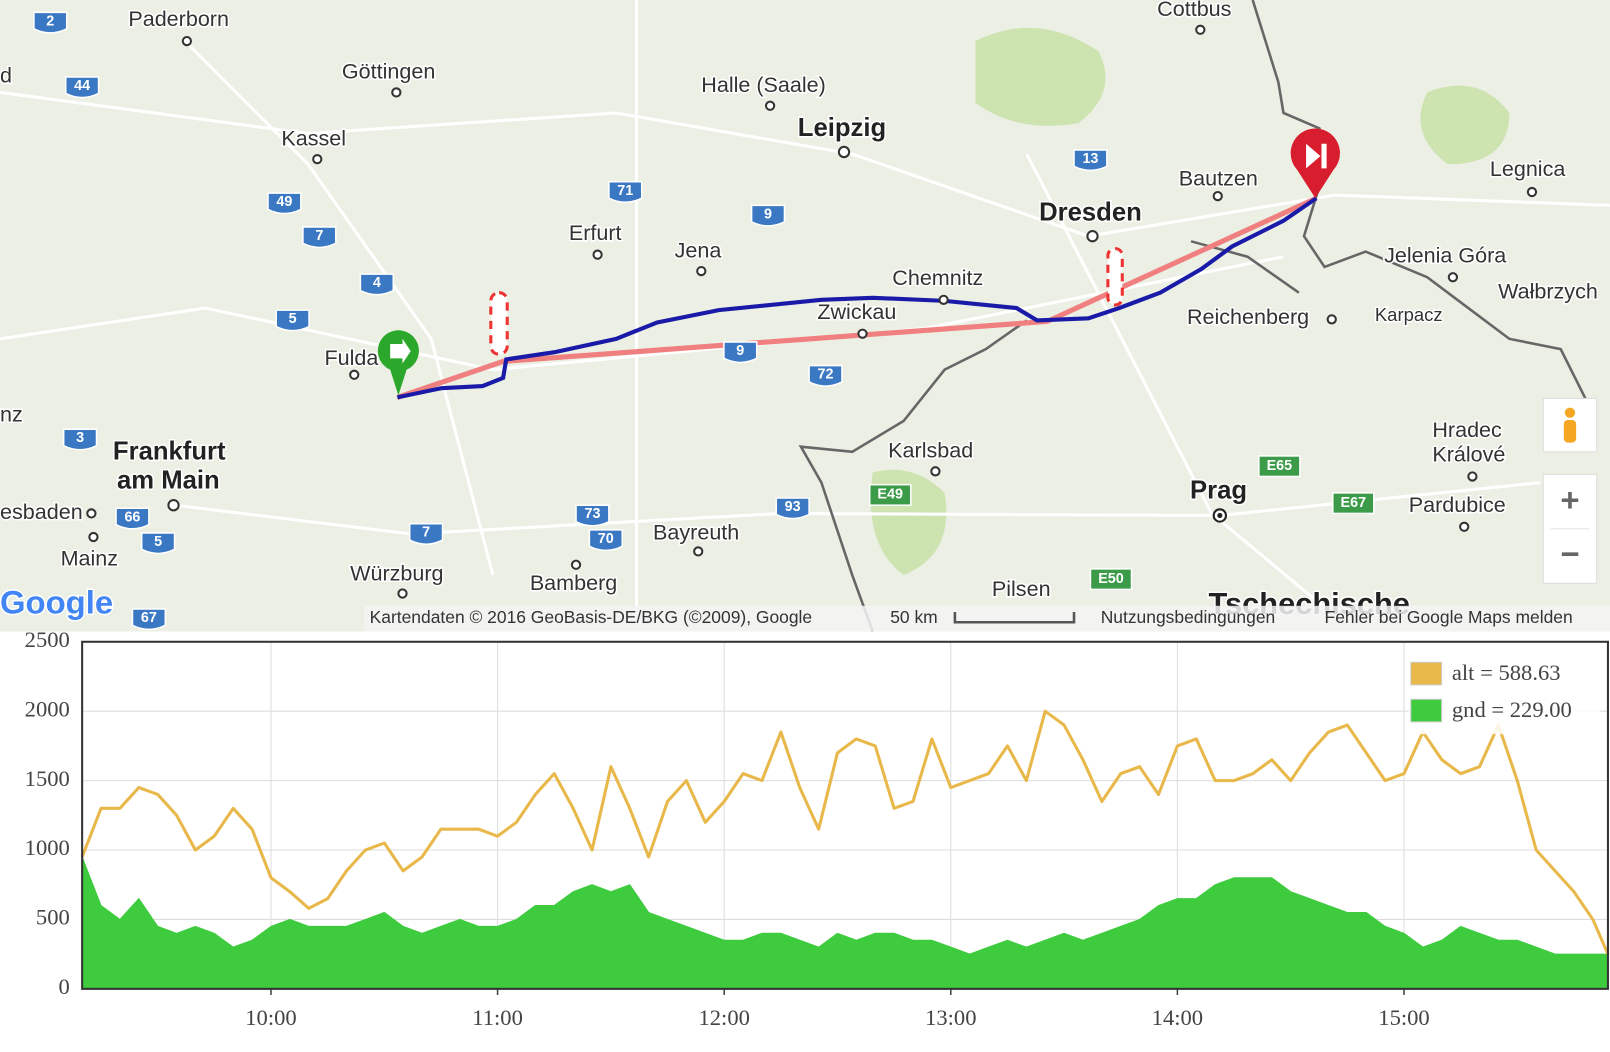 This screenshot has height=1052, width=1610. I want to click on road-number: 2, so click(50, 21).